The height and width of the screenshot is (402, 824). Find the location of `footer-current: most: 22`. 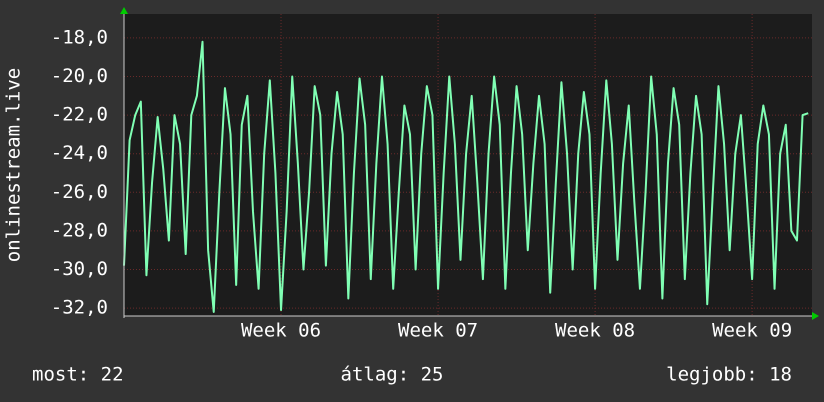

footer-current: most: 22 is located at coordinates (78, 375).